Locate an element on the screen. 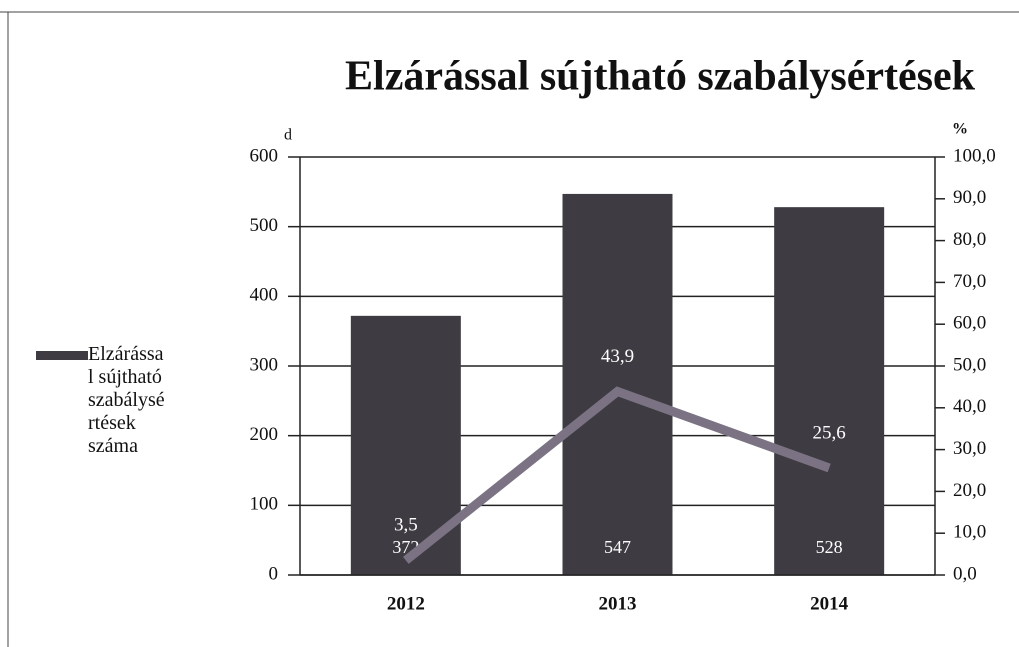 This screenshot has height=647, width=1019. x-tick-label: 2013 is located at coordinates (618, 603).